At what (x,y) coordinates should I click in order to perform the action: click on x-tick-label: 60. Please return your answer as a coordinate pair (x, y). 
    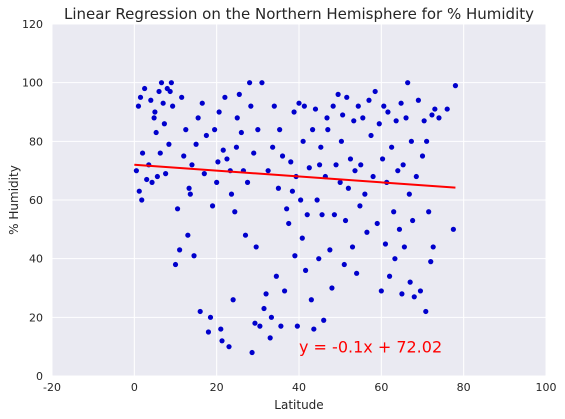
    Looking at the image, I should click on (381, 387).